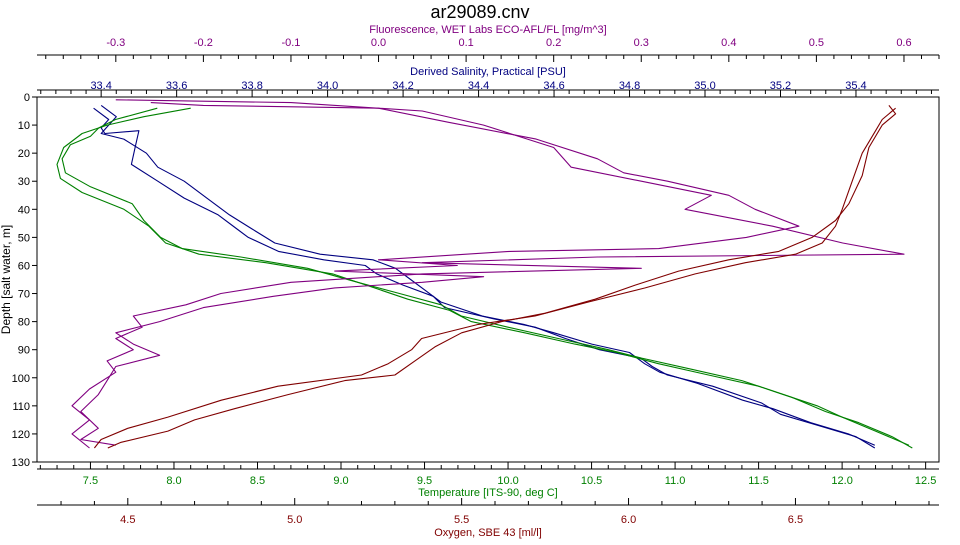  Describe the element at coordinates (24, 210) in the screenshot. I see `depth-tick-label: 40` at that location.